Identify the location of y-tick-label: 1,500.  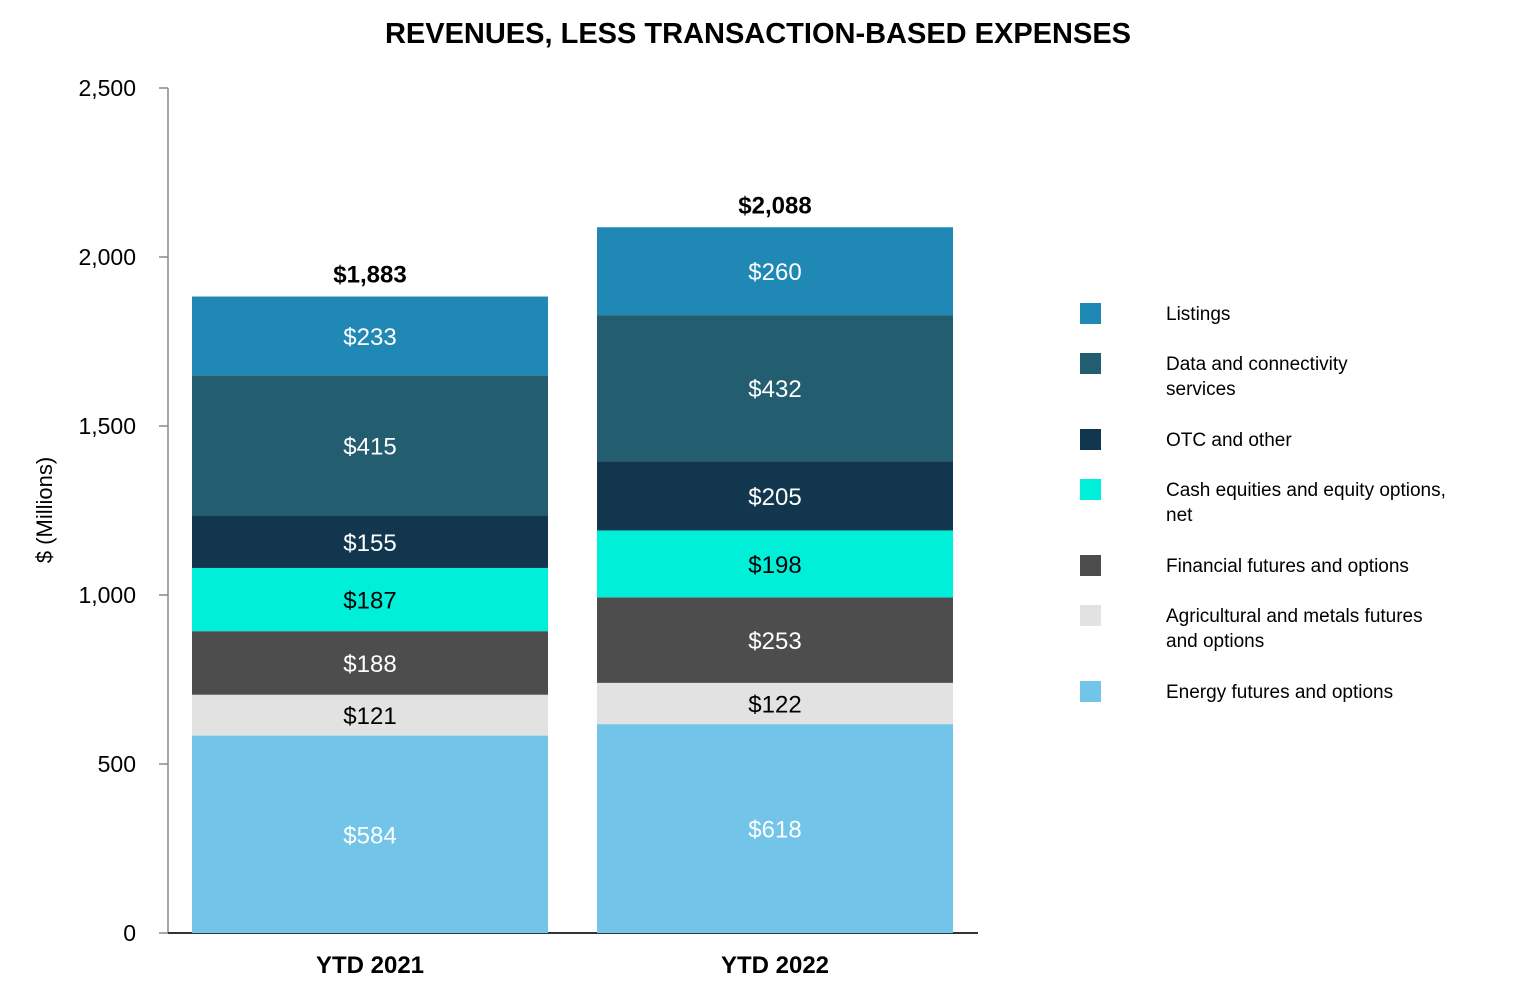
(107, 426).